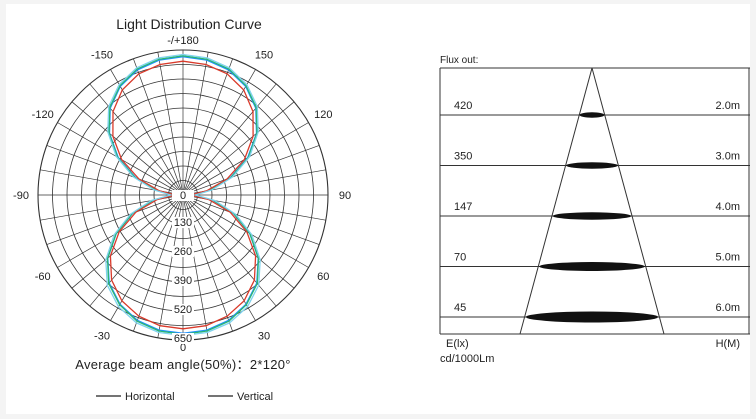  Describe the element at coordinates (184, 397) in the screenshot. I see `polar-legend: Horizontal Vertical` at that location.